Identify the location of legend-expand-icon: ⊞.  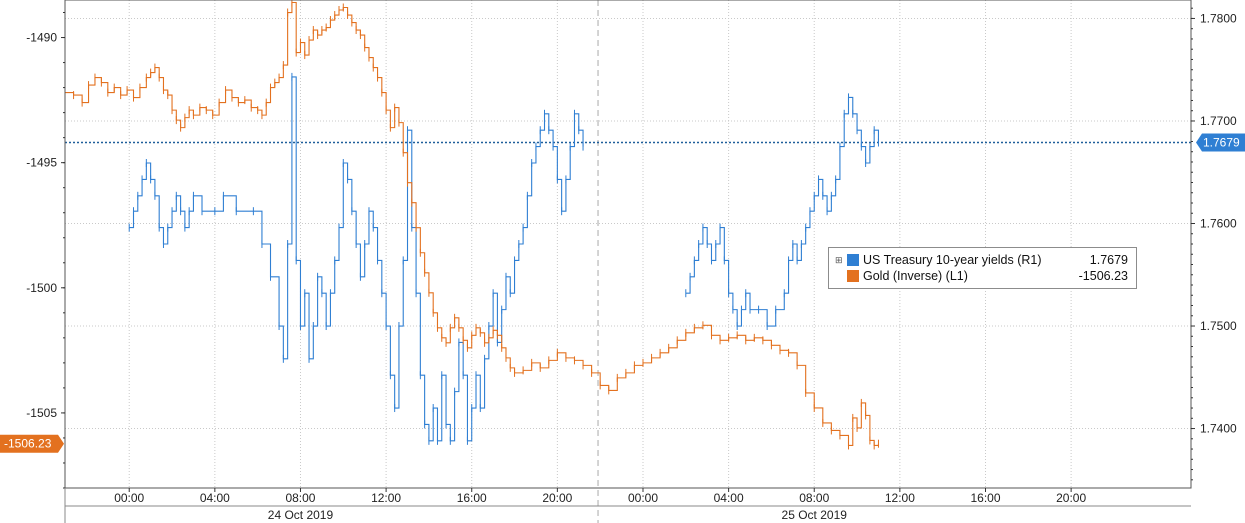
(839, 260).